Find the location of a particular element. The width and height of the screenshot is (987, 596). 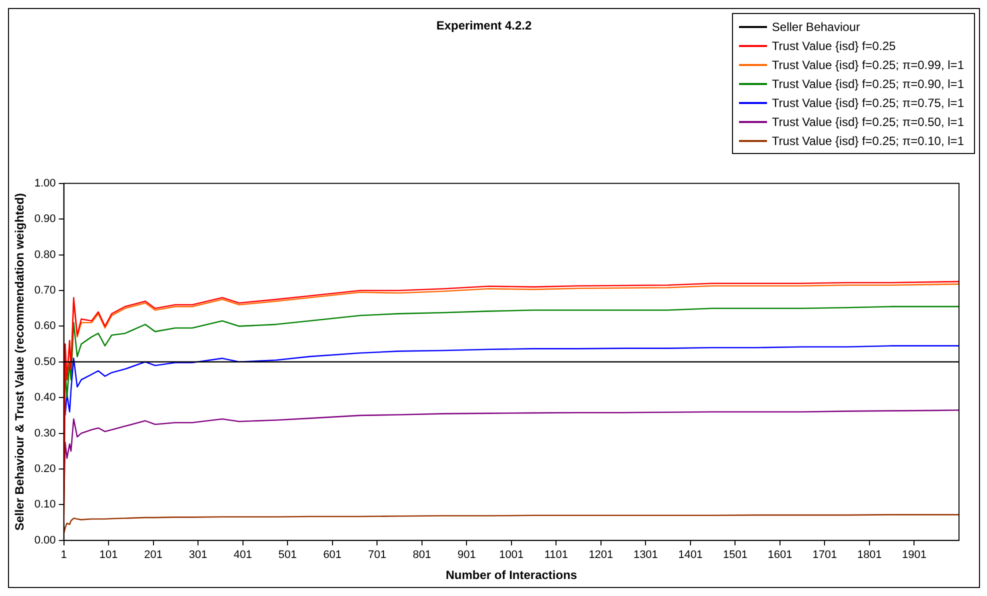

x-tick-label: 1001 is located at coordinates (511, 555).